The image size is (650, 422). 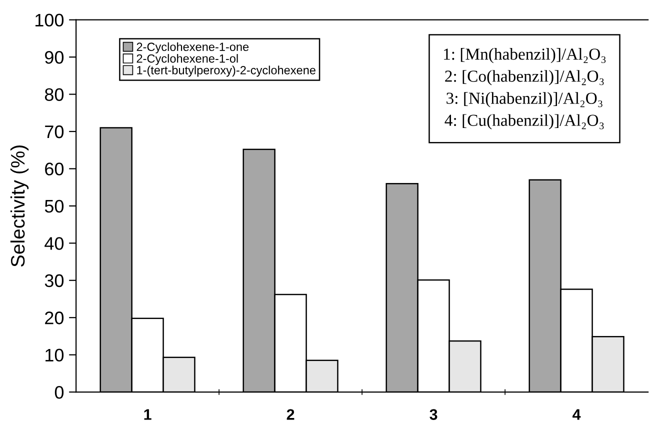 I want to click on x-tick-label: 1, so click(x=148, y=414).